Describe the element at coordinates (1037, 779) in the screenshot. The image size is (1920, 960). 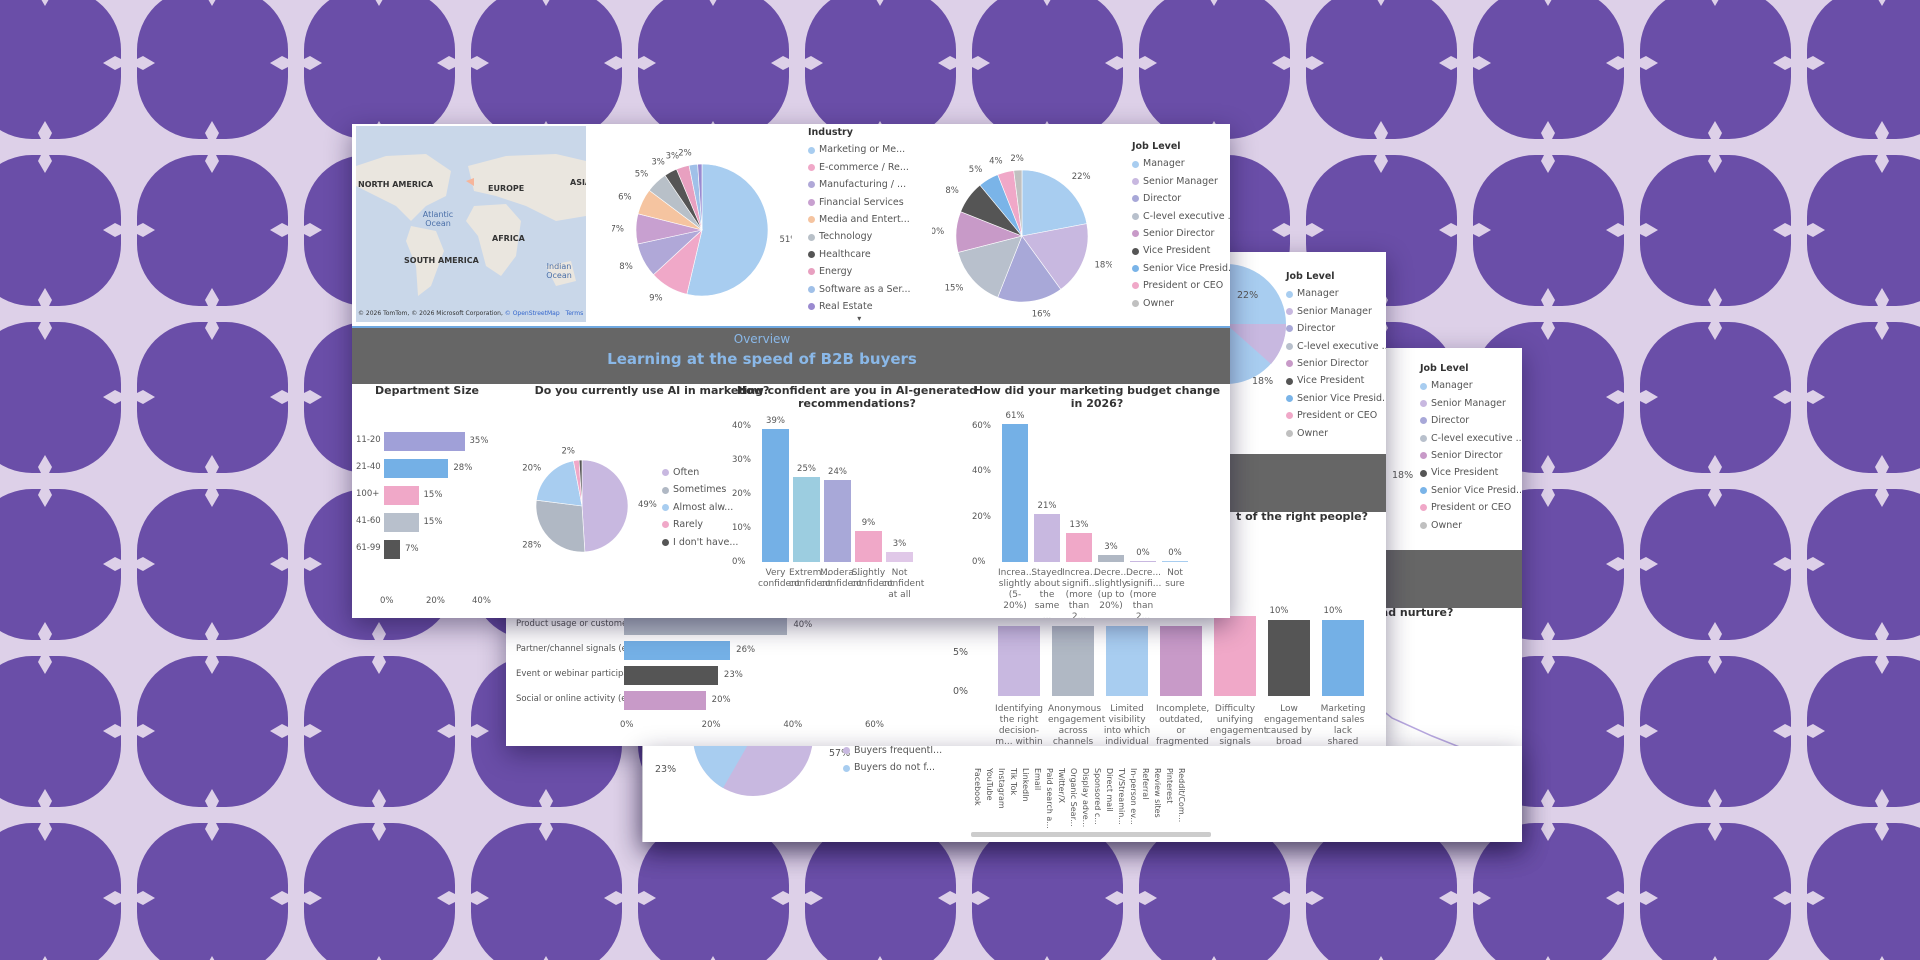
I see `axis-tick: Email` at that location.